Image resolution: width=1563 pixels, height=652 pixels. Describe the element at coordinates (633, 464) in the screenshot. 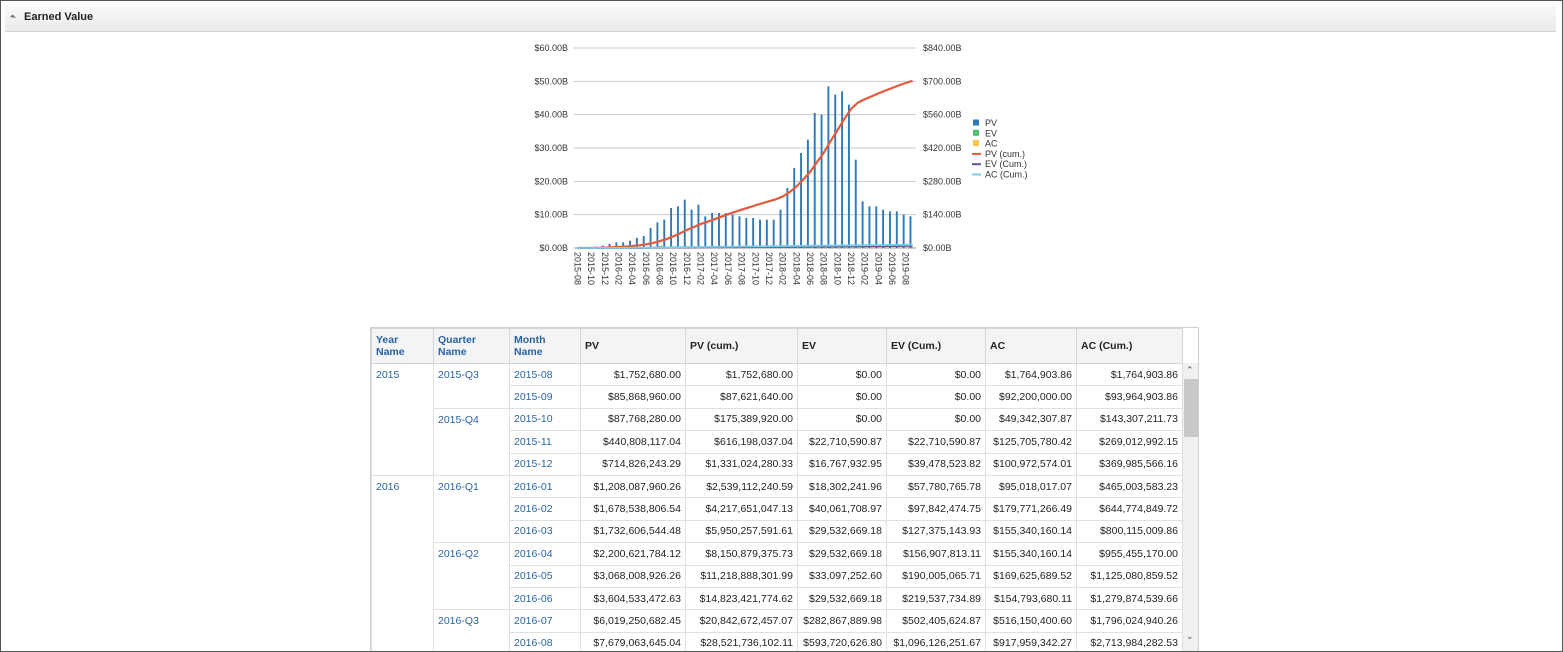

I see `value-cell: $714,826,243.29` at that location.